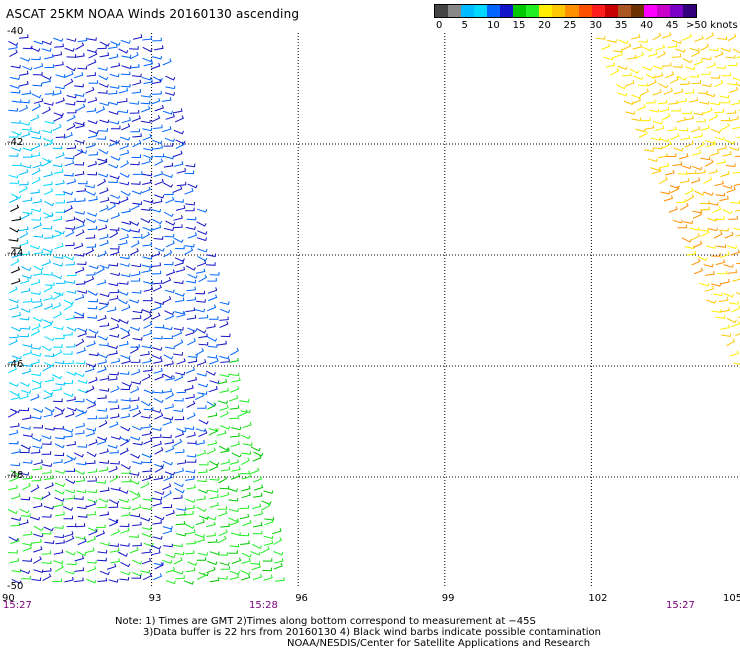 The width and height of the screenshot is (740, 650). I want to click on colorbar-swatch, so click(637, 11).